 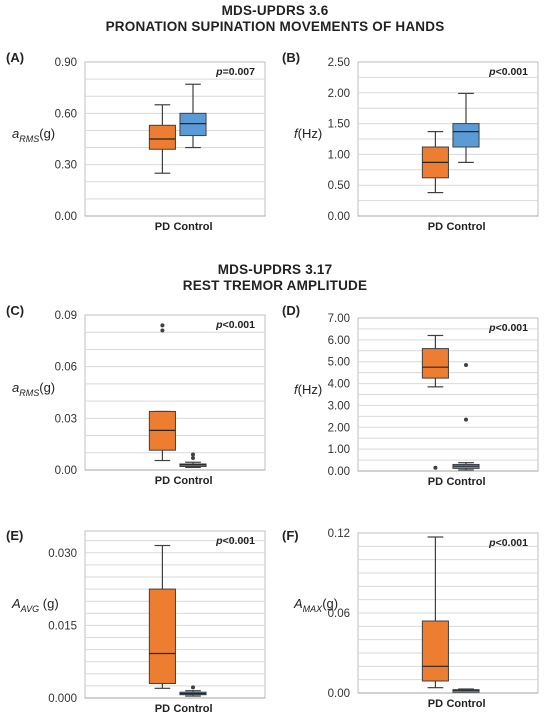 What do you see at coordinates (15, 133) in the screenshot?
I see `y-axis-label-symbol: a` at bounding box center [15, 133].